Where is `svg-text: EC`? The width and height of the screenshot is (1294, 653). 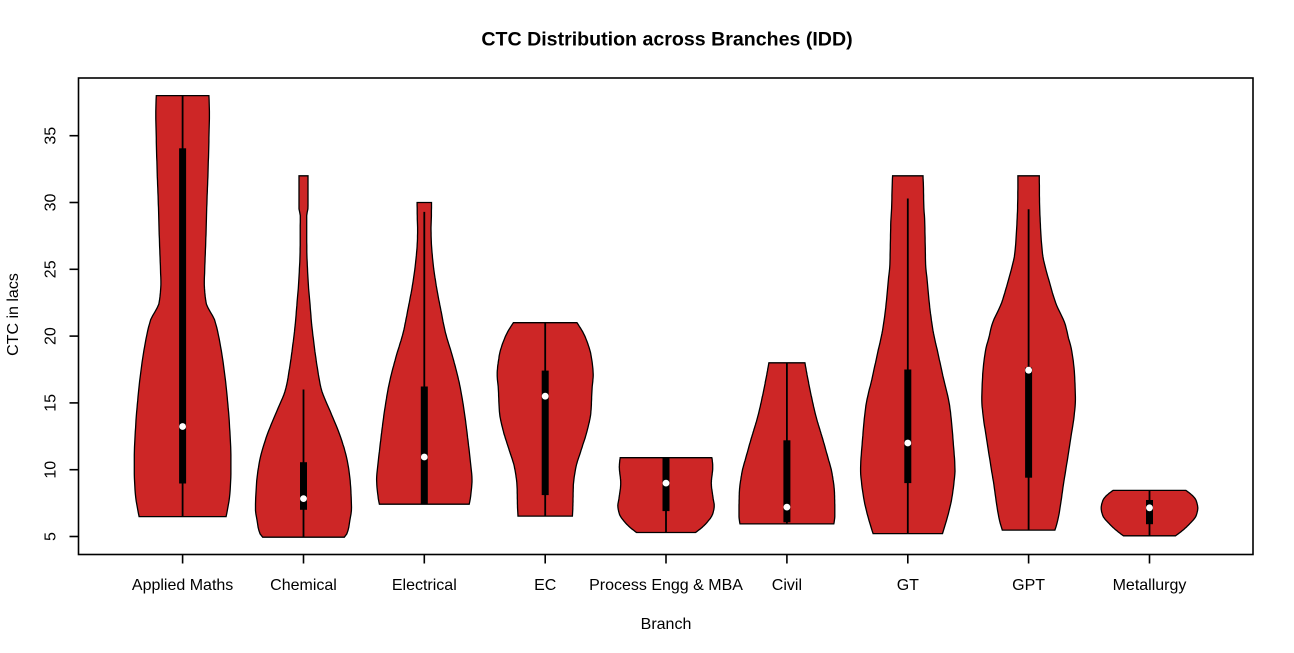 svg-text: EC is located at coordinates (545, 585).